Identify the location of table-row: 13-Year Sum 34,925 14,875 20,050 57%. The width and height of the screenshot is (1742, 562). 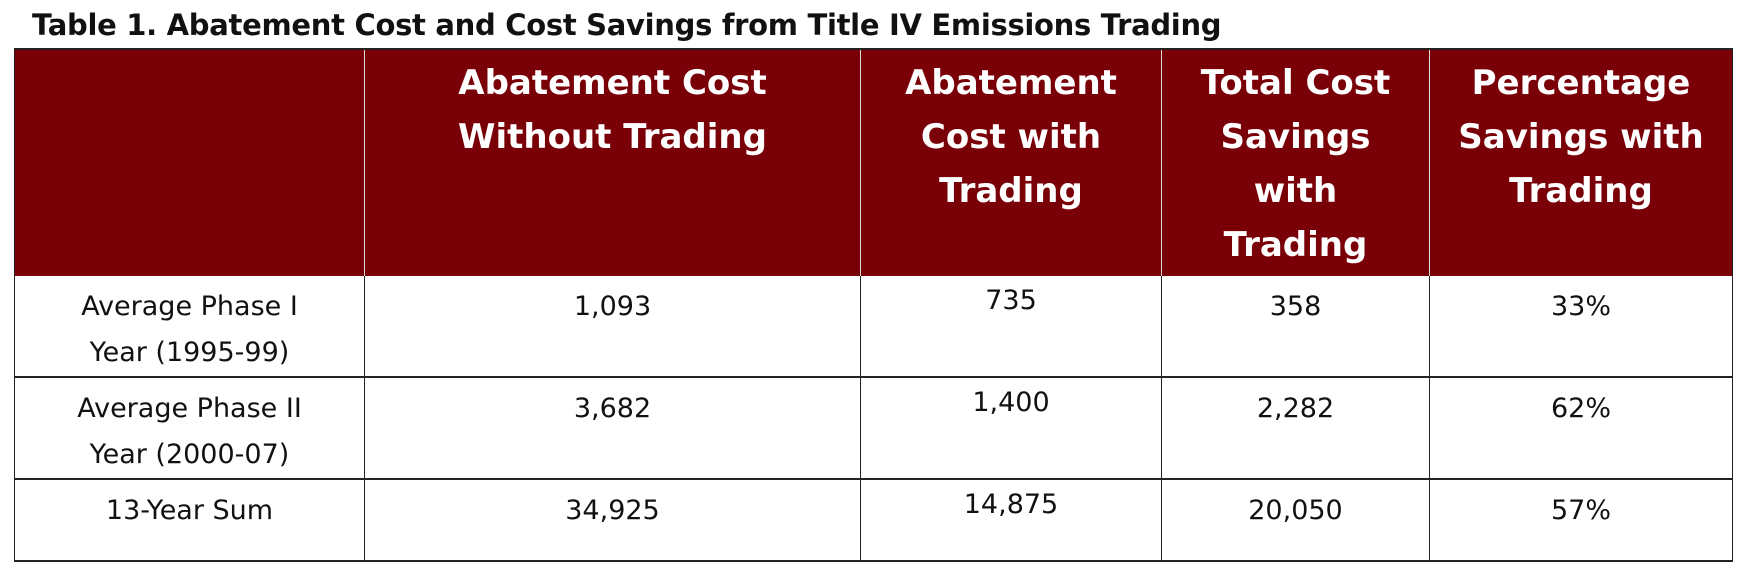
(873, 520).